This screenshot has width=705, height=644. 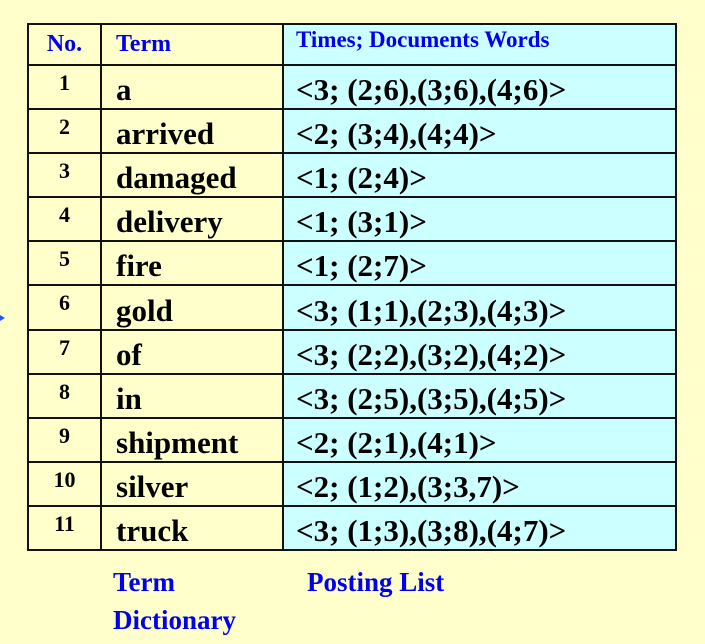 What do you see at coordinates (144, 582) in the screenshot?
I see `caption-term: Term` at bounding box center [144, 582].